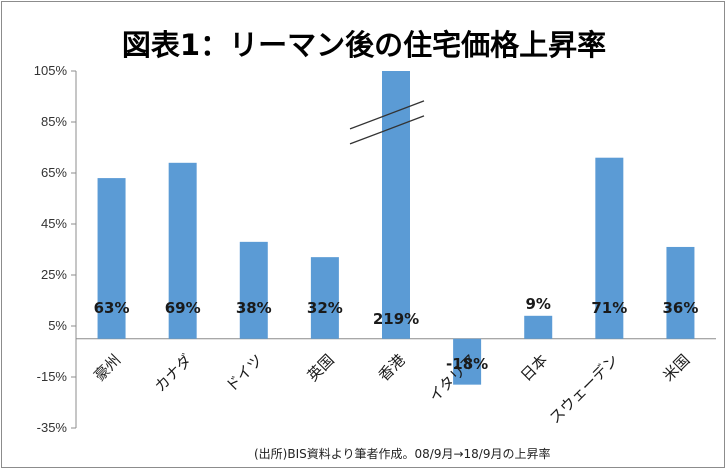 The width and height of the screenshot is (728, 471). I want to click on y-tick-label: 45%, so click(54, 223).